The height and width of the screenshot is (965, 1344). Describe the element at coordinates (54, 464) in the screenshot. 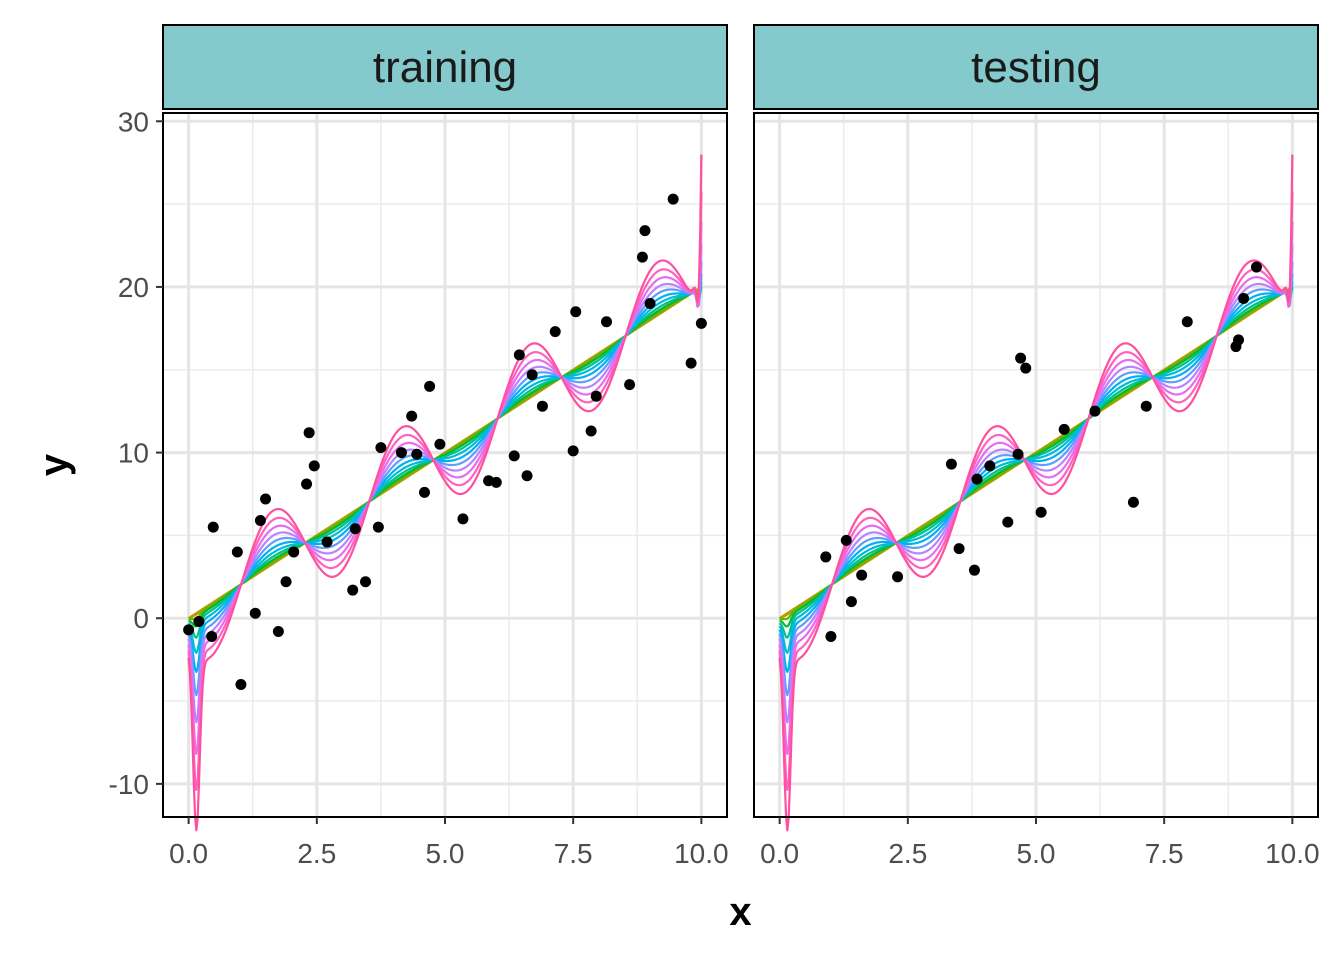

I see `y-axis-title: y` at that location.